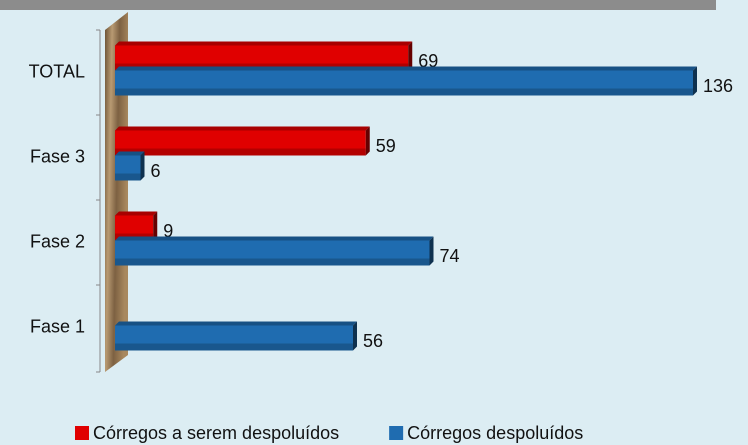 The image size is (748, 445). I want to click on y-tick-label: Fase 1, so click(57, 326).